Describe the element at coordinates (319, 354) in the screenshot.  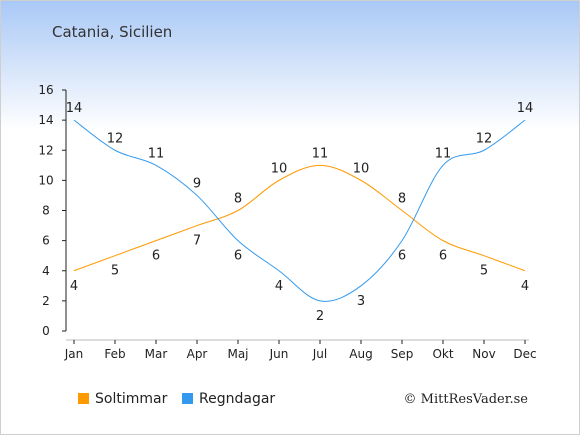
I see `x-tick-label: Jul` at that location.